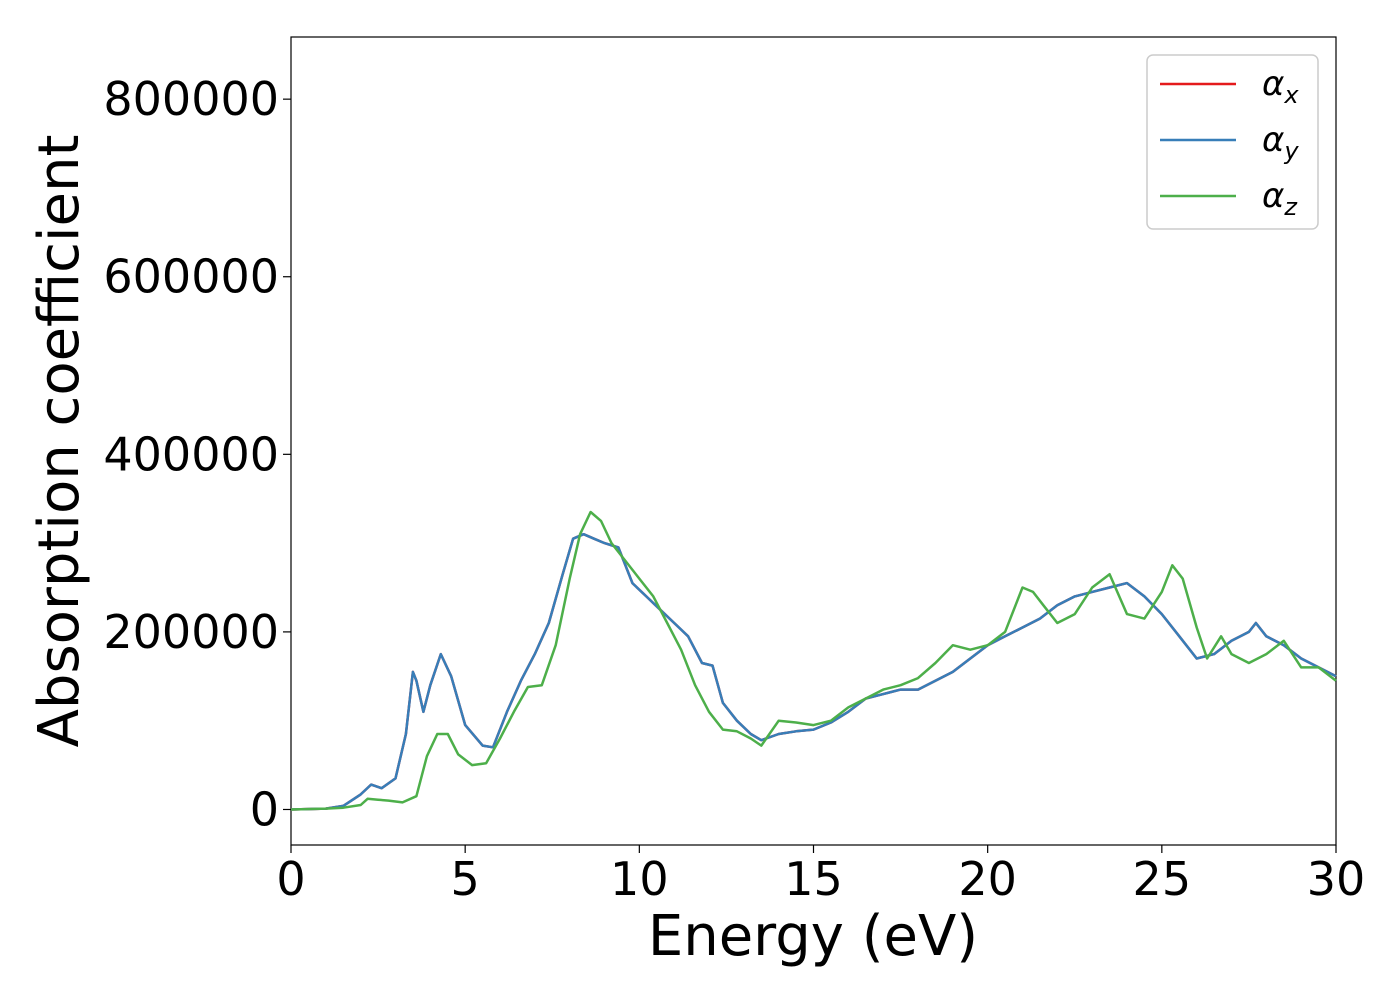 Image resolution: width=1400 pixels, height=1000 pixels. What do you see at coordinates (290, 879) in the screenshot?
I see `x-tick-label: 0` at bounding box center [290, 879].